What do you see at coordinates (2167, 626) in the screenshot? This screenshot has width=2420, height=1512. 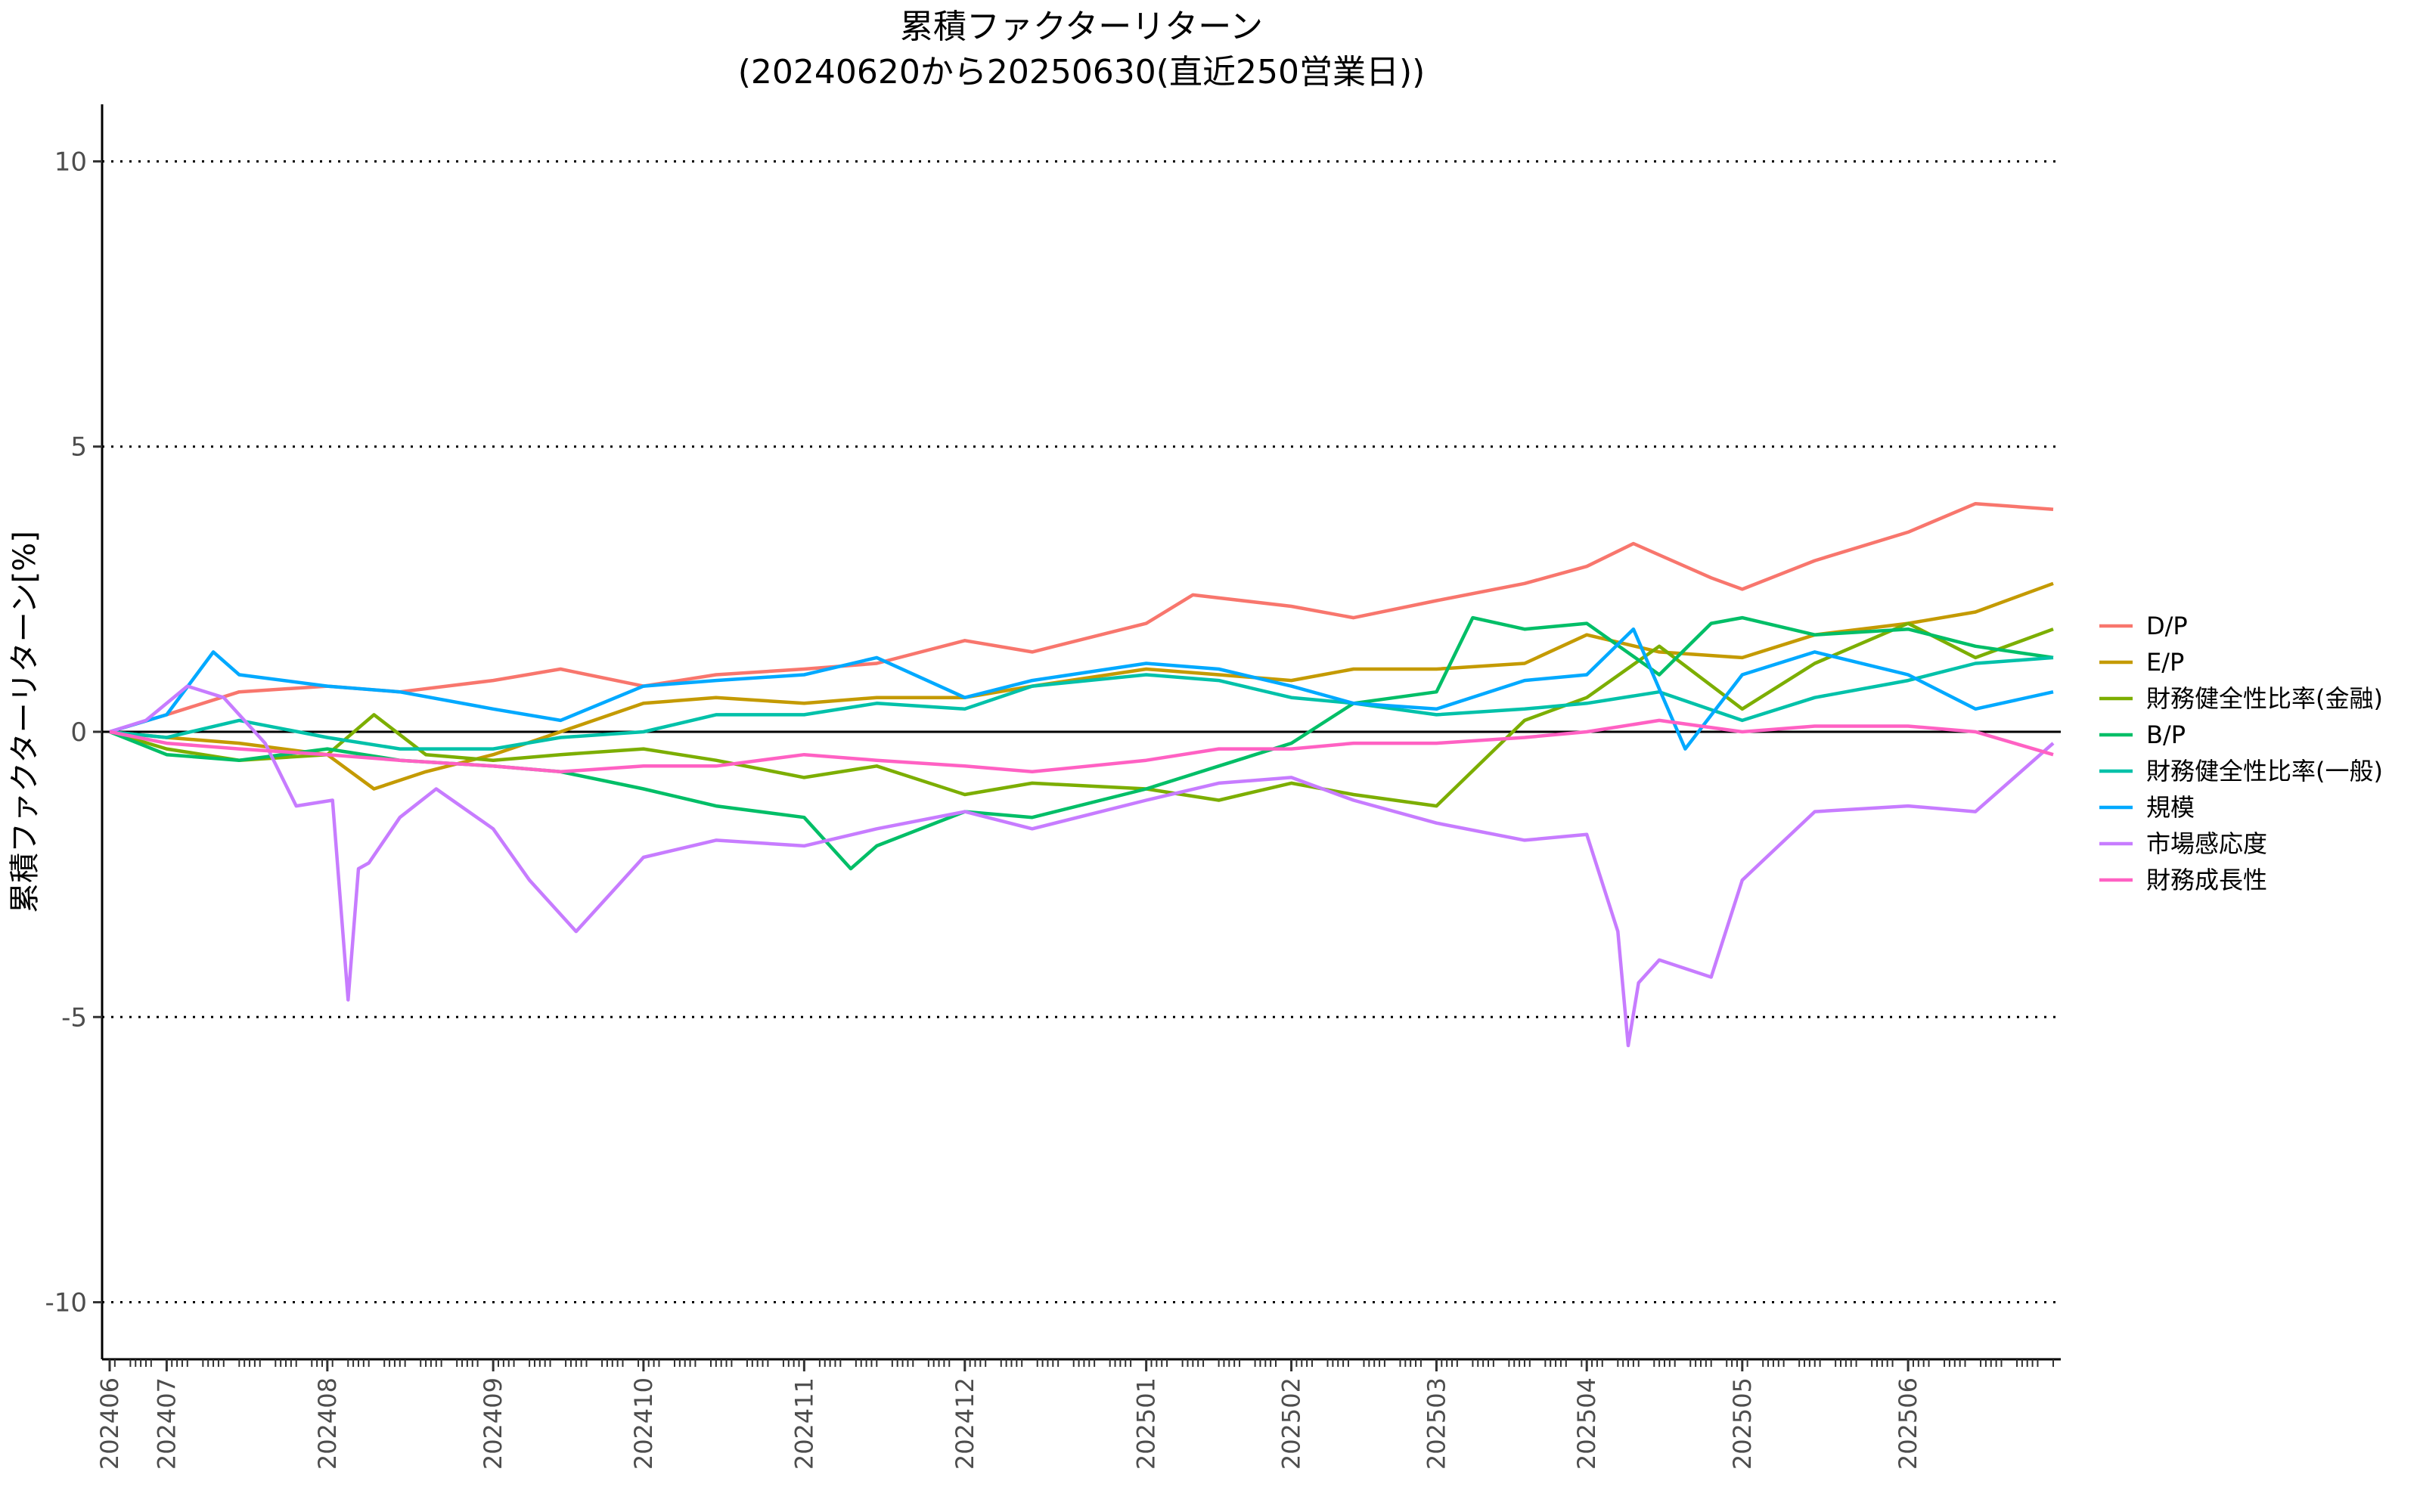 I see `legend-label-0: D/P` at bounding box center [2167, 626].